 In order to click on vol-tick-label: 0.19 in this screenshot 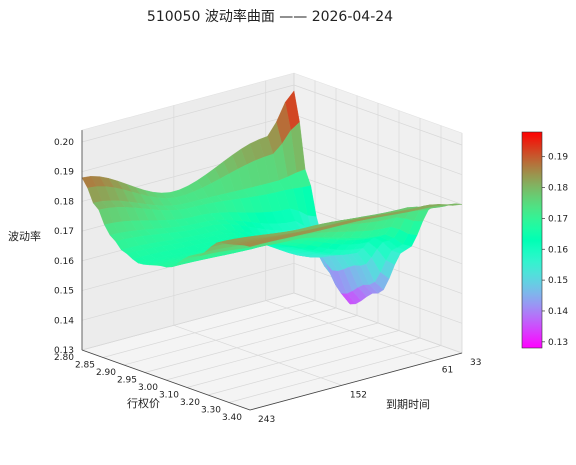, I will do `click(64, 173)`.